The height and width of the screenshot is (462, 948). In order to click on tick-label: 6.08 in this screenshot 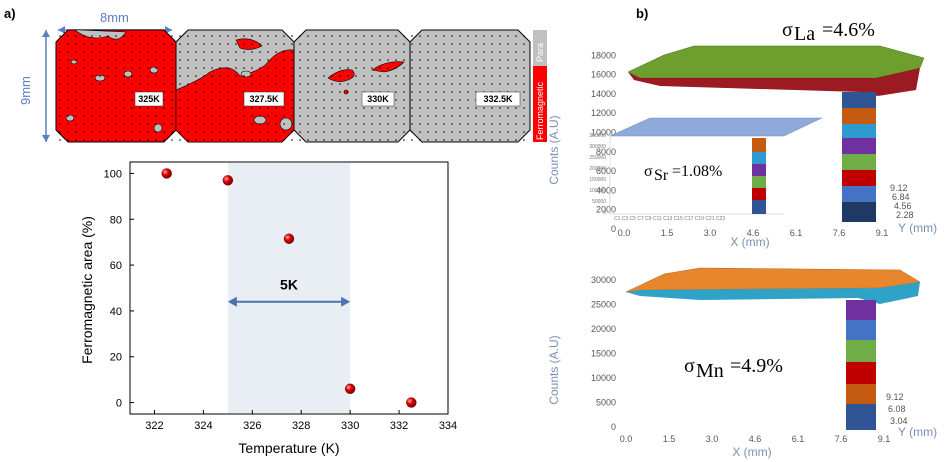, I will do `click(897, 409)`.